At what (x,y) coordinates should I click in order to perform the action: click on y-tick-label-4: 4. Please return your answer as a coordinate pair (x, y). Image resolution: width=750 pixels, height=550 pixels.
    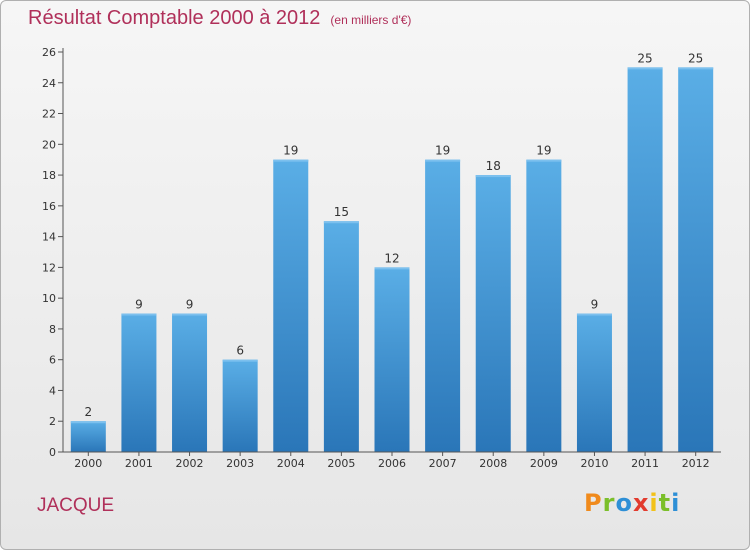
    Looking at the image, I should click on (52, 390).